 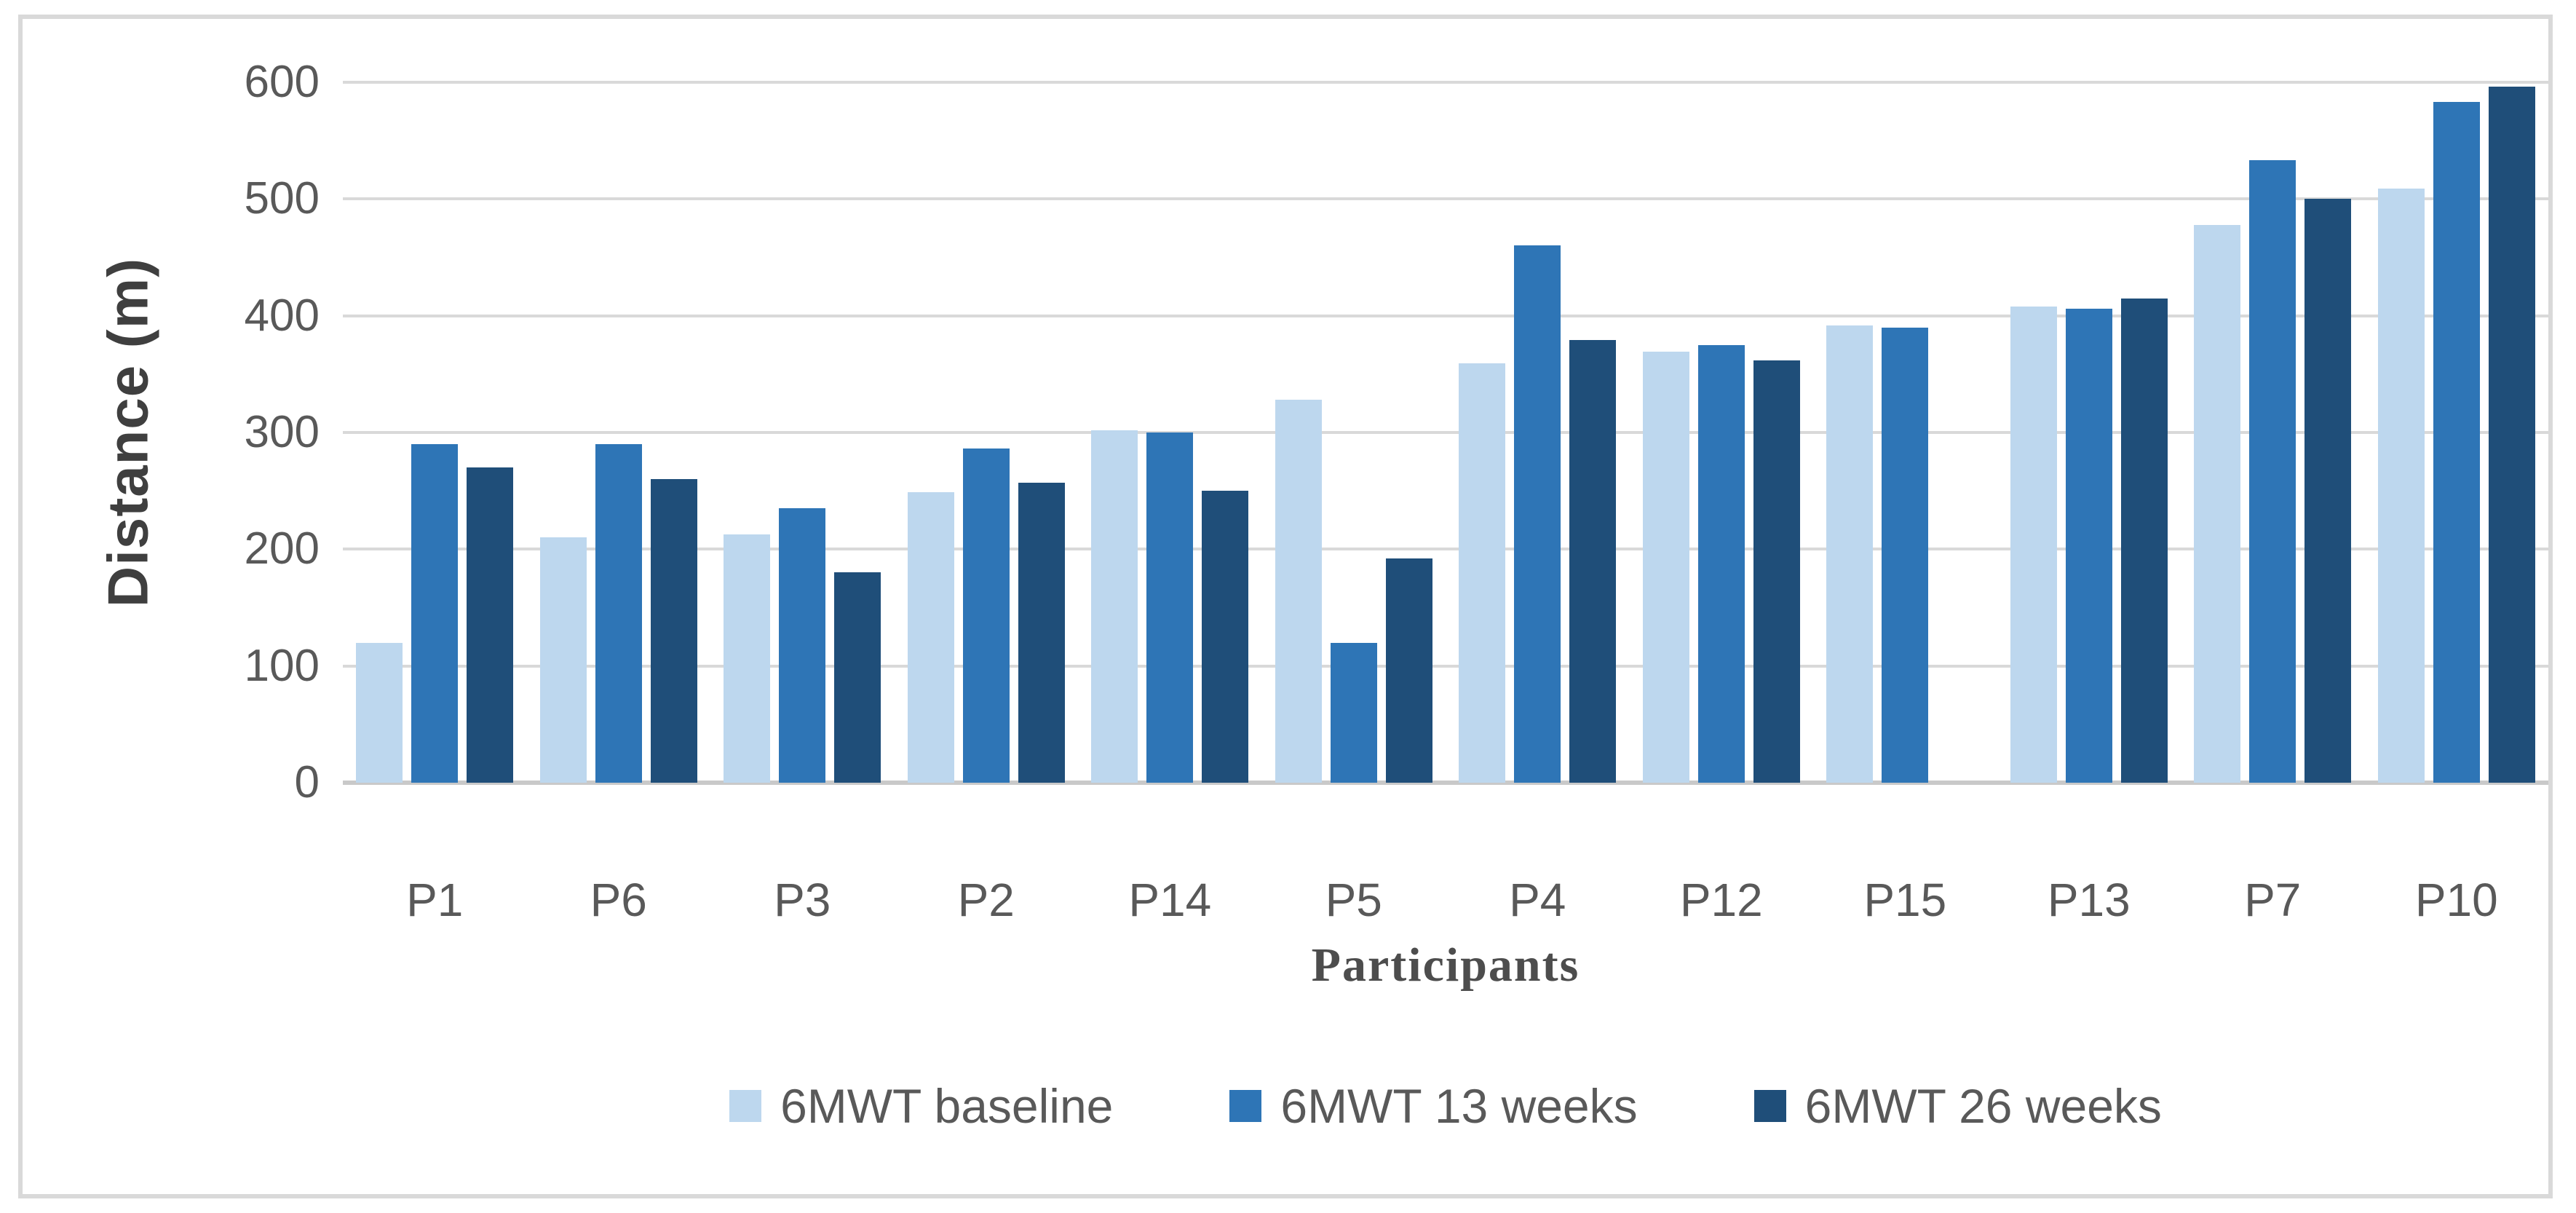 What do you see at coordinates (282, 548) in the screenshot?
I see `y-tick-label-200: 200` at bounding box center [282, 548].